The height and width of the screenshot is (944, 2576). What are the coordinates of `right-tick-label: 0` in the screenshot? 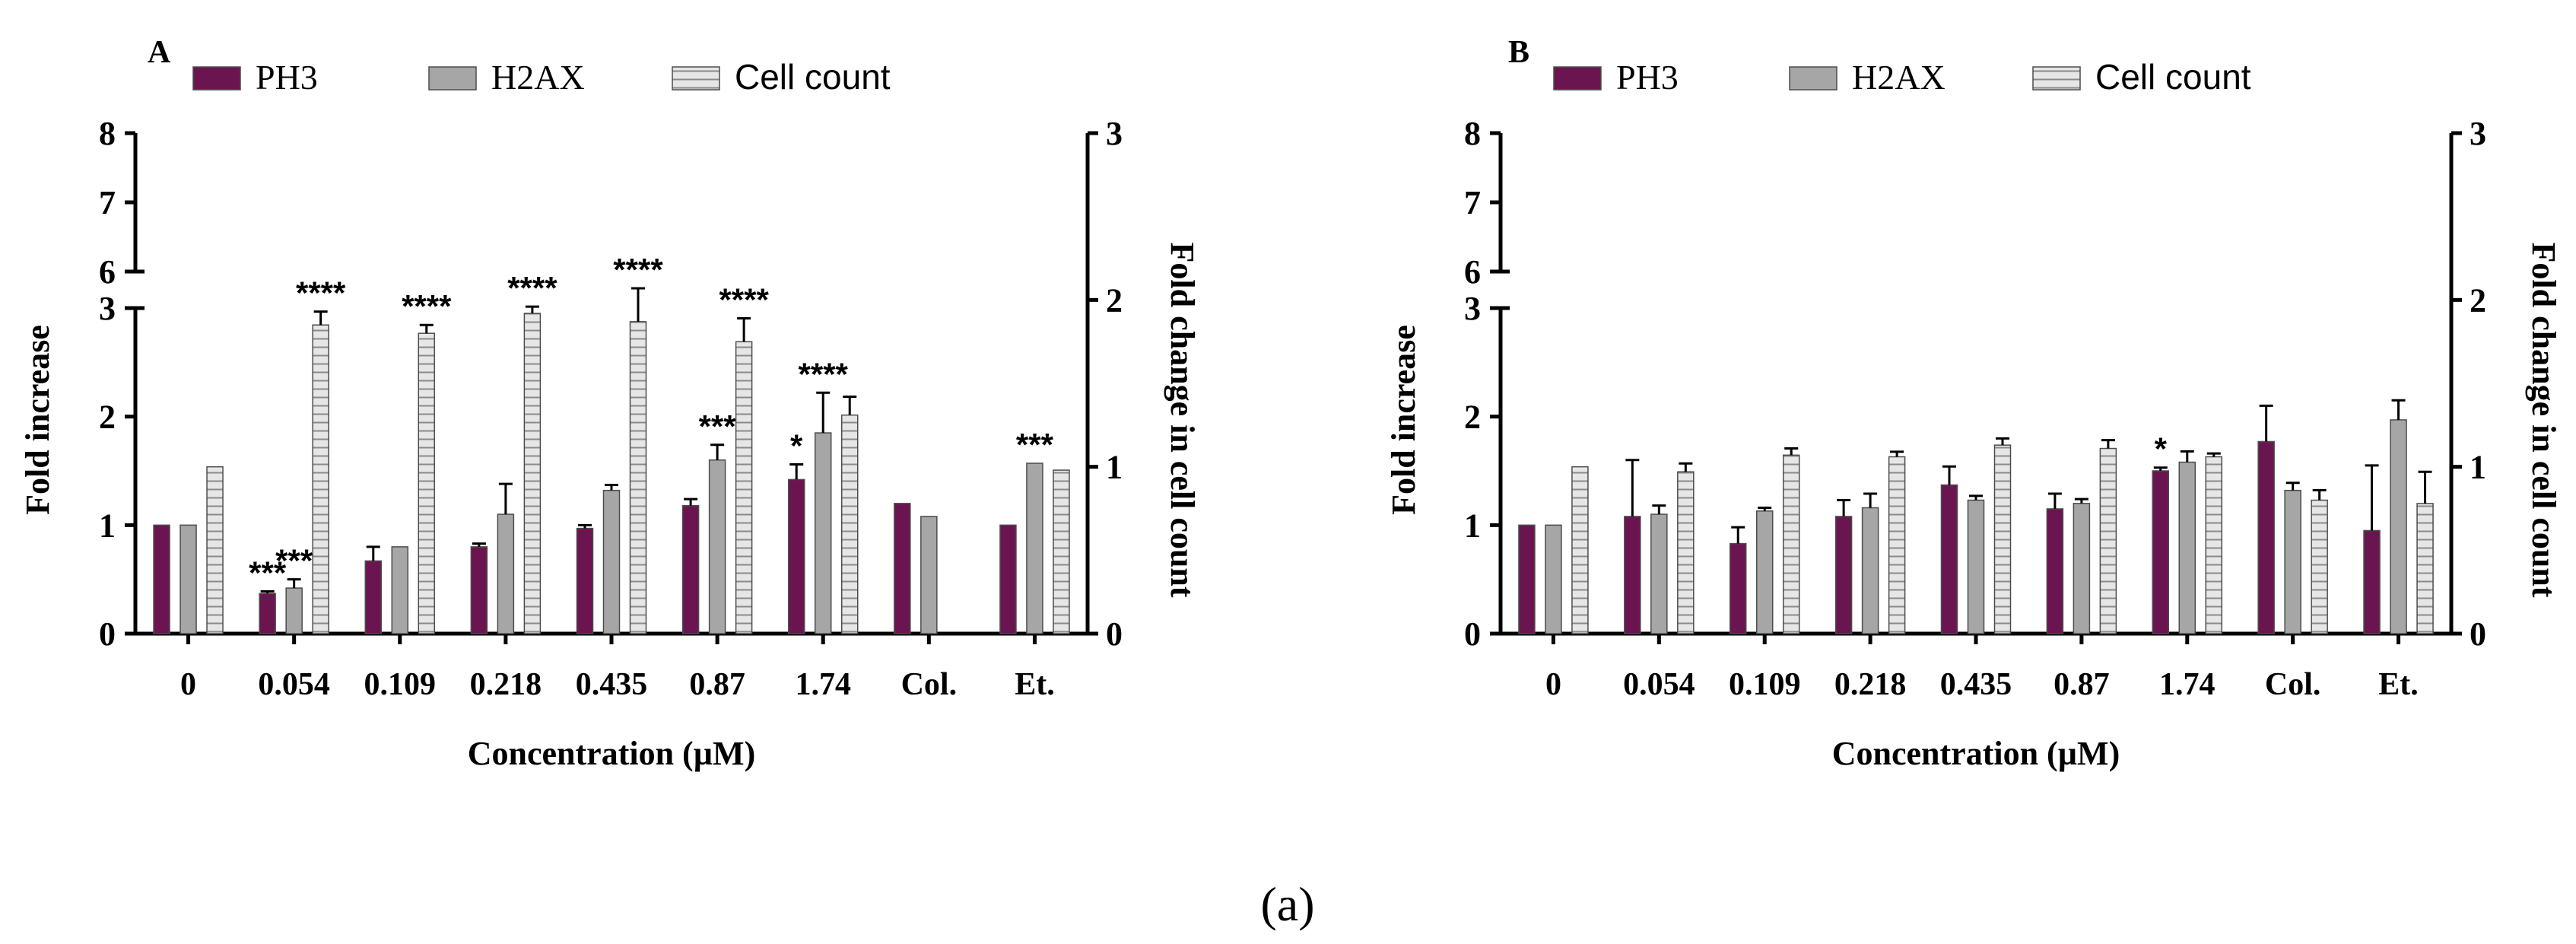 It's located at (2478, 634).